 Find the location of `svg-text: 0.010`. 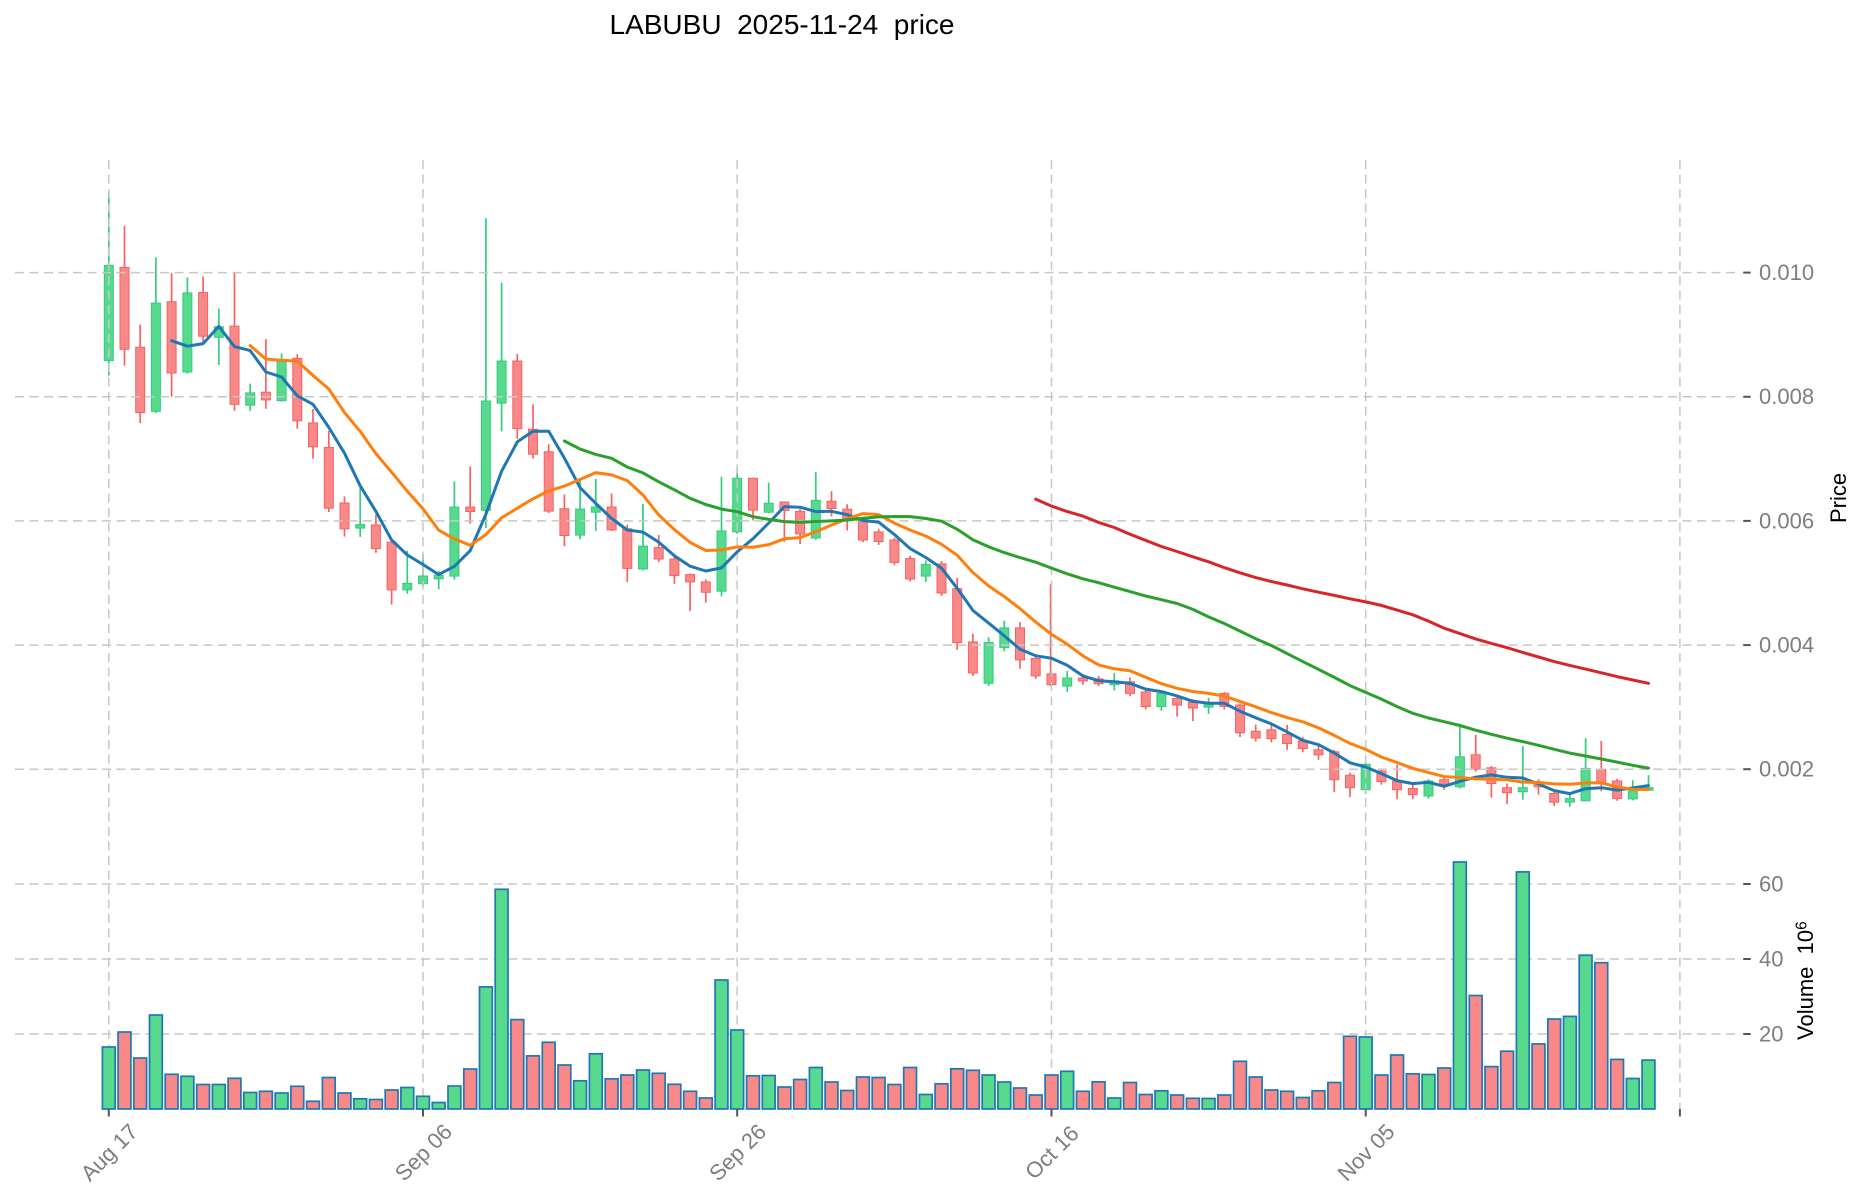

svg-text: 0.010 is located at coordinates (1786, 272).